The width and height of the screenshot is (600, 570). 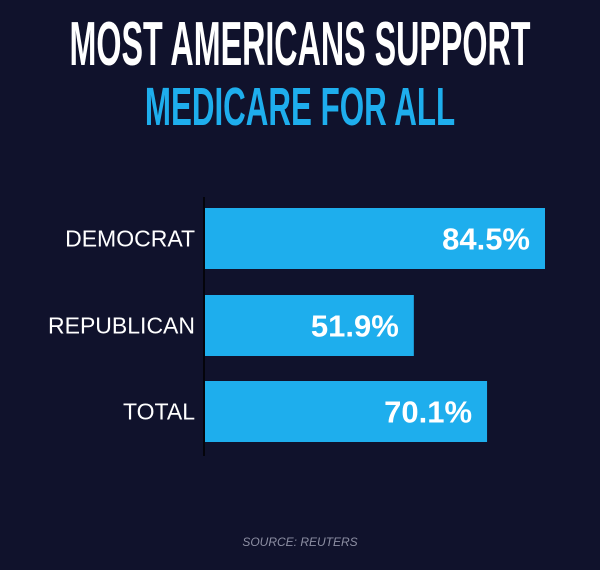 What do you see at coordinates (428, 412) in the screenshot?
I see `data-label: 70.1%` at bounding box center [428, 412].